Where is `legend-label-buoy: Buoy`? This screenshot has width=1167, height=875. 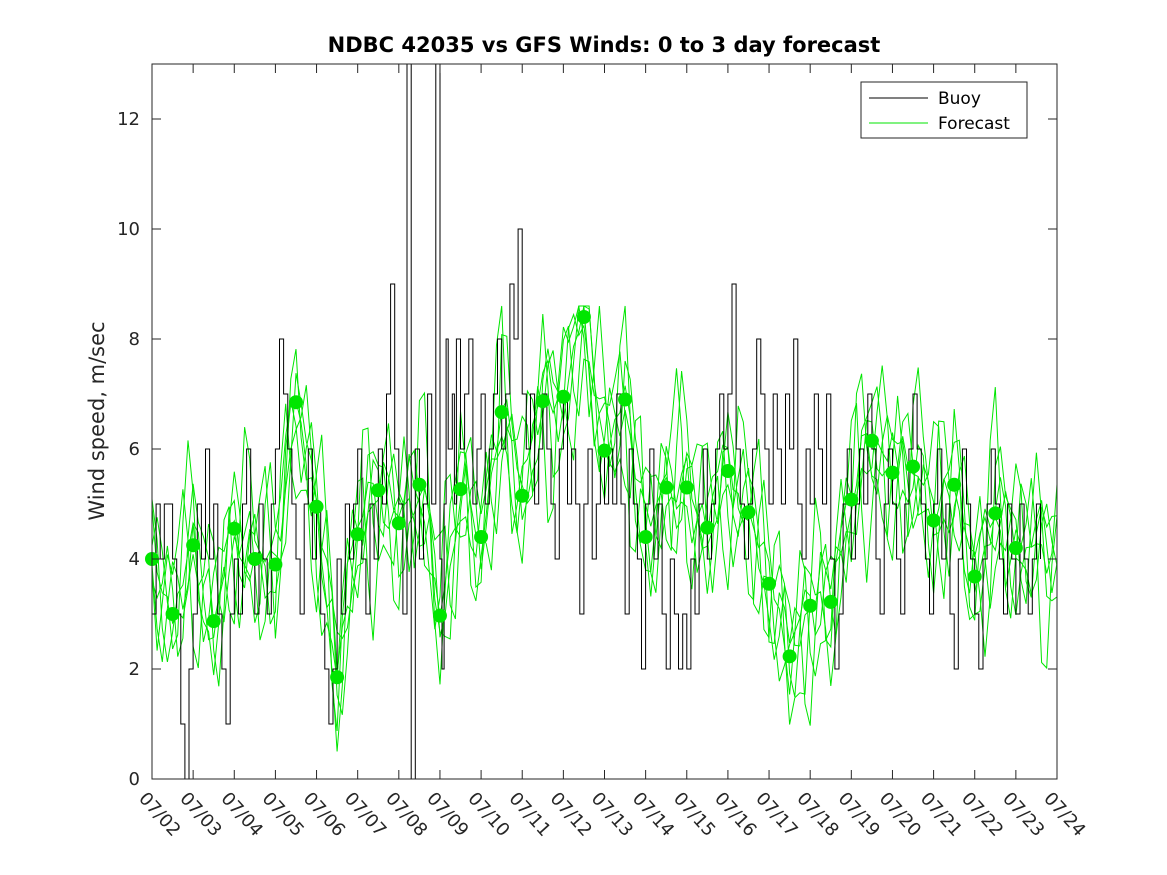 legend-label-buoy: Buoy is located at coordinates (959, 99).